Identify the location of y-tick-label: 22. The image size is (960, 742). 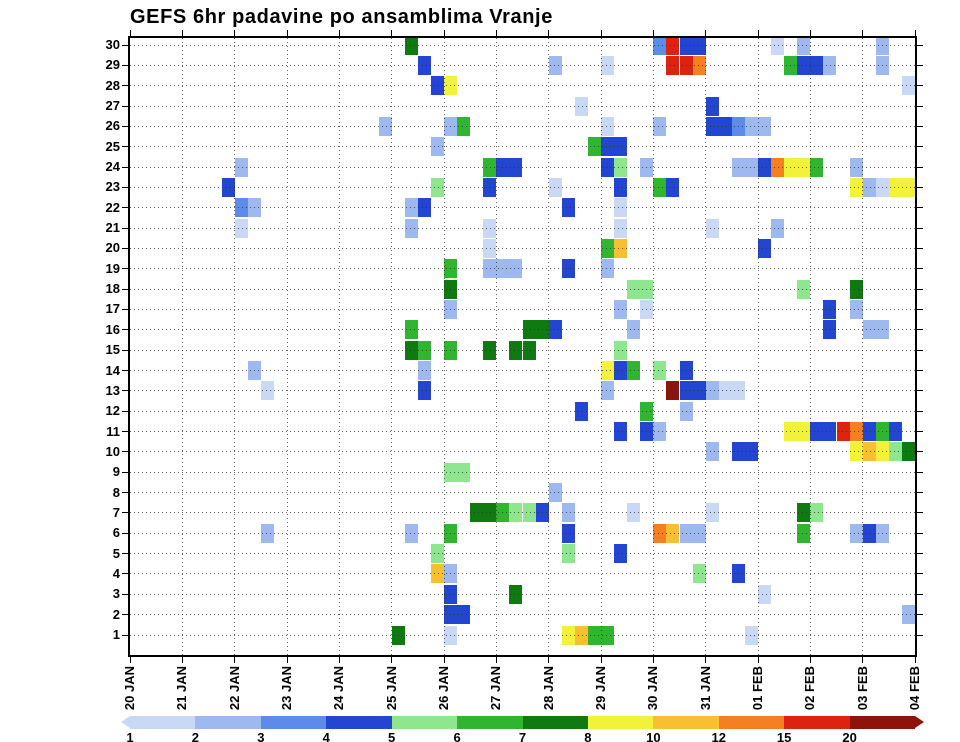
(112, 207).